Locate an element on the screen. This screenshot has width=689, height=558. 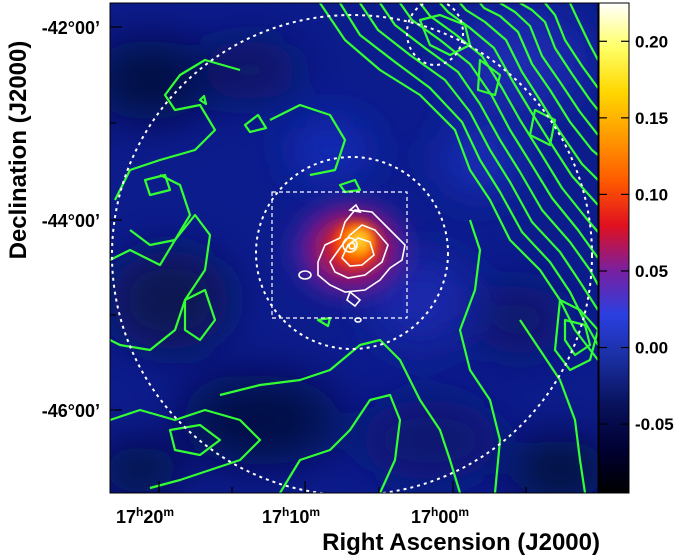
colorbar-tick-label: 0.15 is located at coordinates (651, 118).